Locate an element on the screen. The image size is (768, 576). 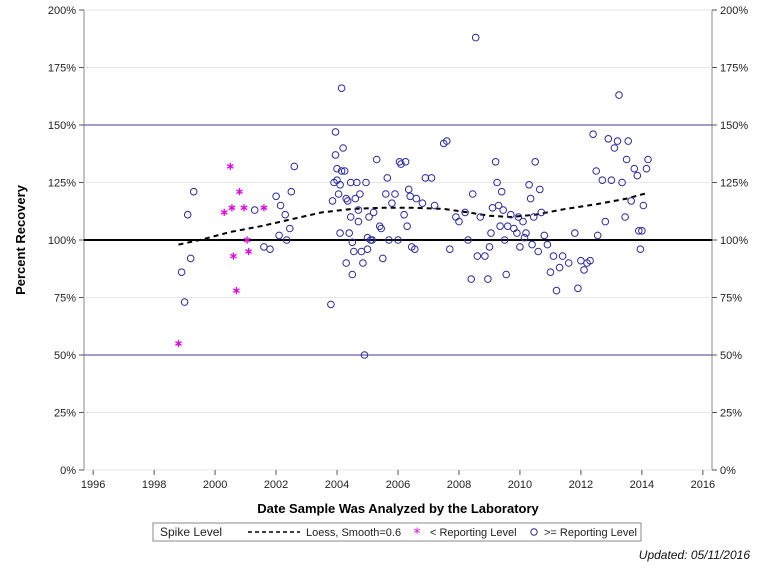
x-tick-label: 2000 is located at coordinates (215, 485).